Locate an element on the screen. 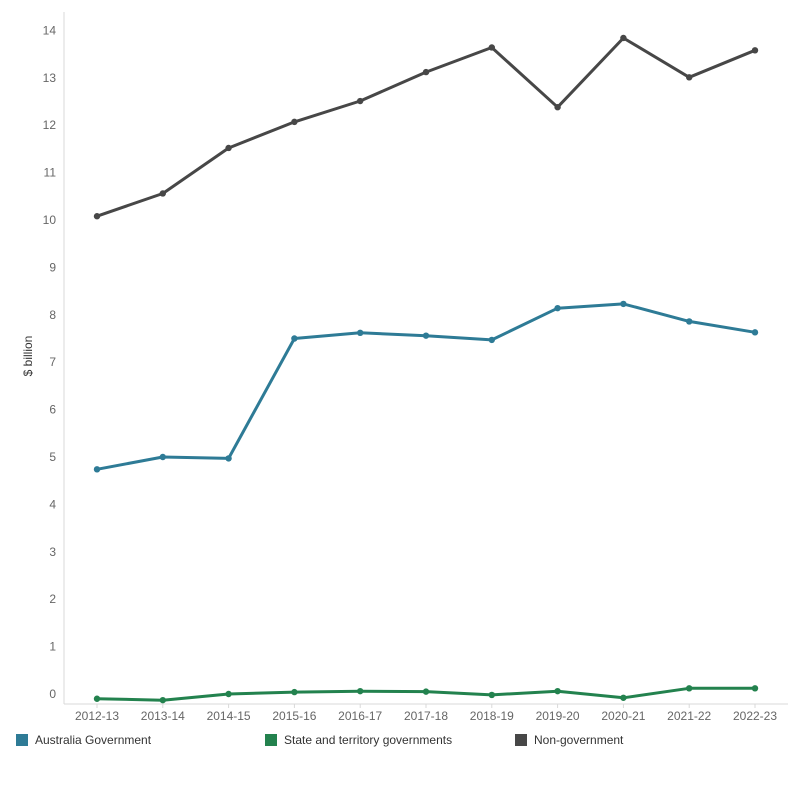  x-tick-label: 2019-20 is located at coordinates (558, 716).